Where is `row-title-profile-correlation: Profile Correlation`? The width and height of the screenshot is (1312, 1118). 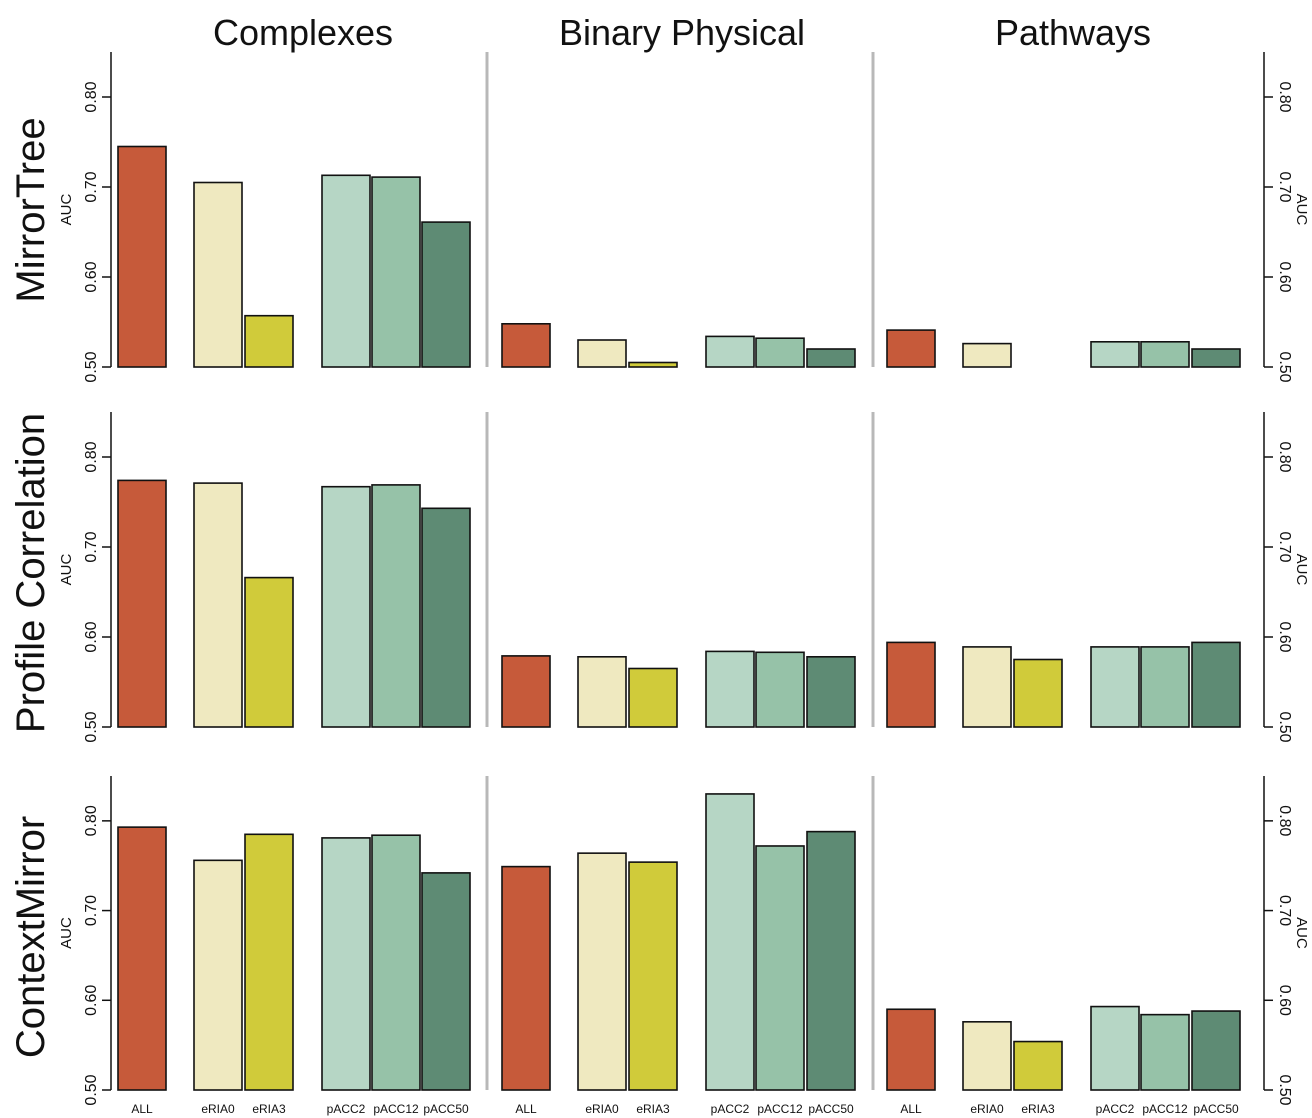
row-title-profile-correlation: Profile Correlation is located at coordinates (31, 573).